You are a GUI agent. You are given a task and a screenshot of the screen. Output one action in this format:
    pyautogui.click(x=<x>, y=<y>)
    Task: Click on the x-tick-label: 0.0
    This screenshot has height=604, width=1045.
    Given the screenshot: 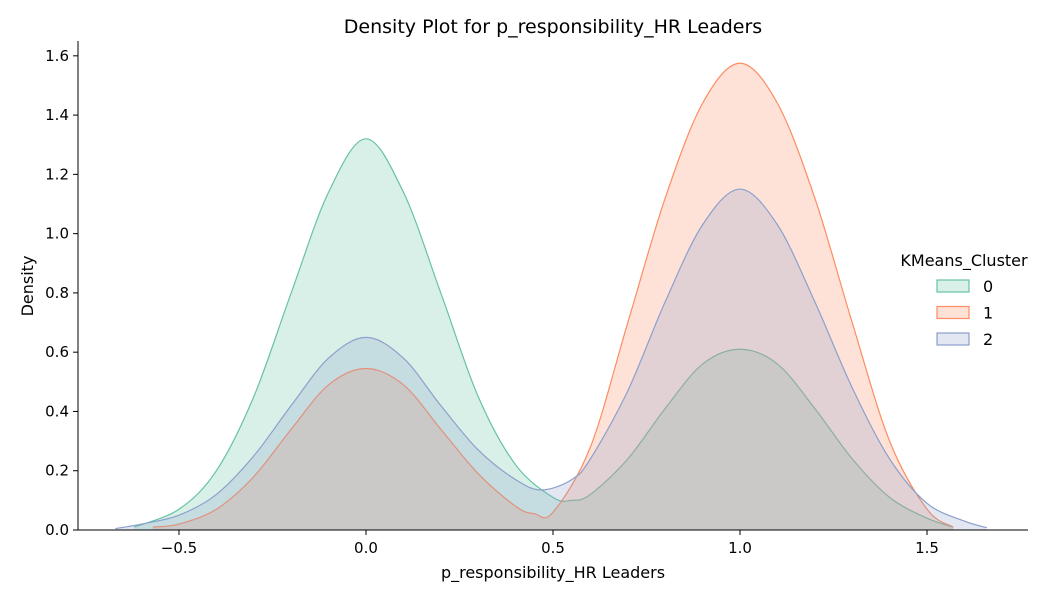 What is the action you would take?
    pyautogui.click(x=366, y=548)
    